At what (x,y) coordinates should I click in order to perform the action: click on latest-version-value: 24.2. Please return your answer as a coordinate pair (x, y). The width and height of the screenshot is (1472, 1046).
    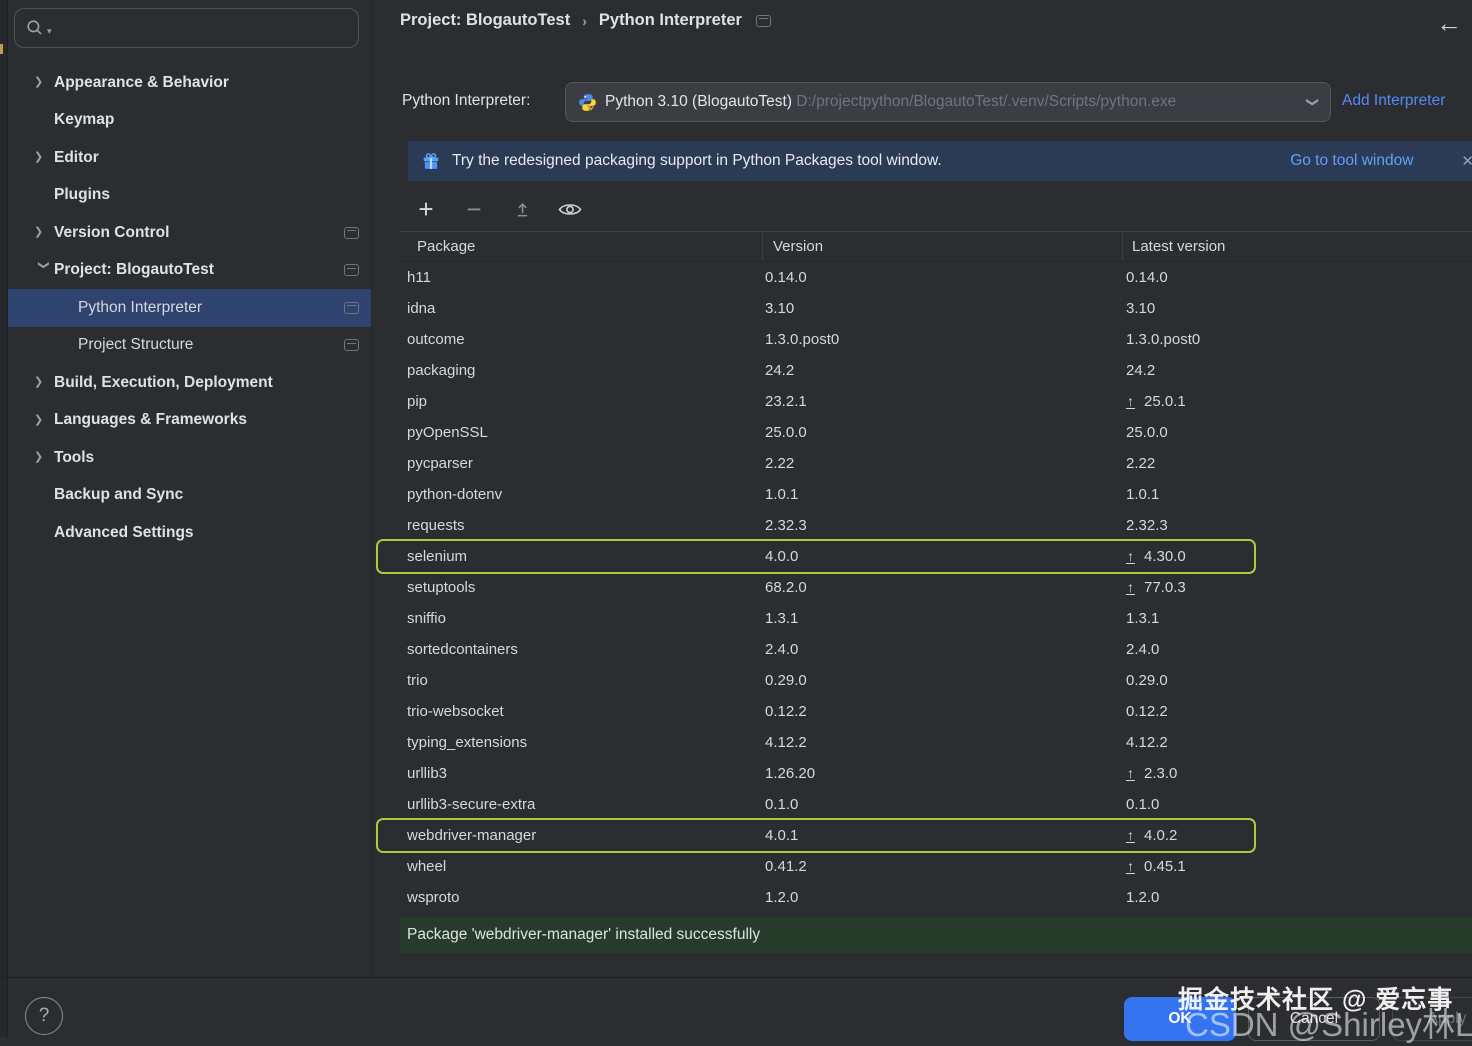
    Looking at the image, I should click on (1141, 370).